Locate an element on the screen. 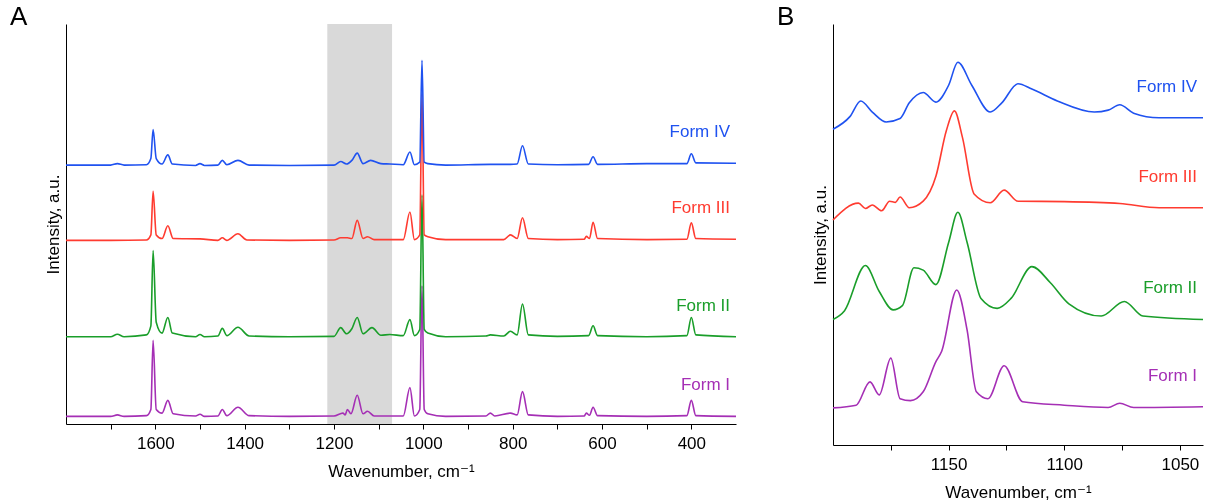 The width and height of the screenshot is (1231, 504). x-tick-label: 1000 is located at coordinates (423, 443).